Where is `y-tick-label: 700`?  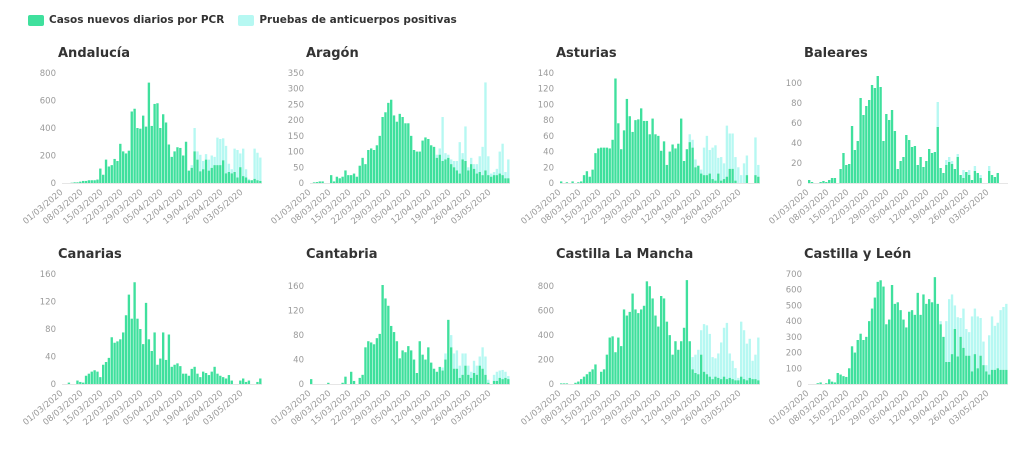 y-tick-label: 700 is located at coordinates (794, 275).